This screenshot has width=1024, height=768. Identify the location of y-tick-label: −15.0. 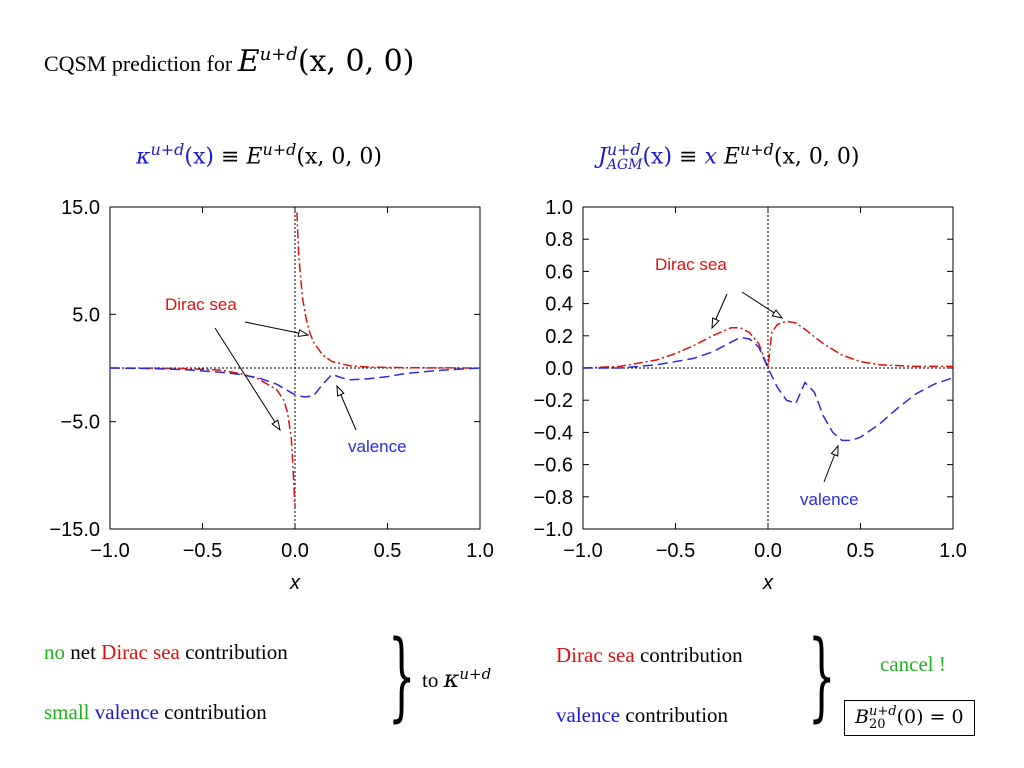
(74, 530).